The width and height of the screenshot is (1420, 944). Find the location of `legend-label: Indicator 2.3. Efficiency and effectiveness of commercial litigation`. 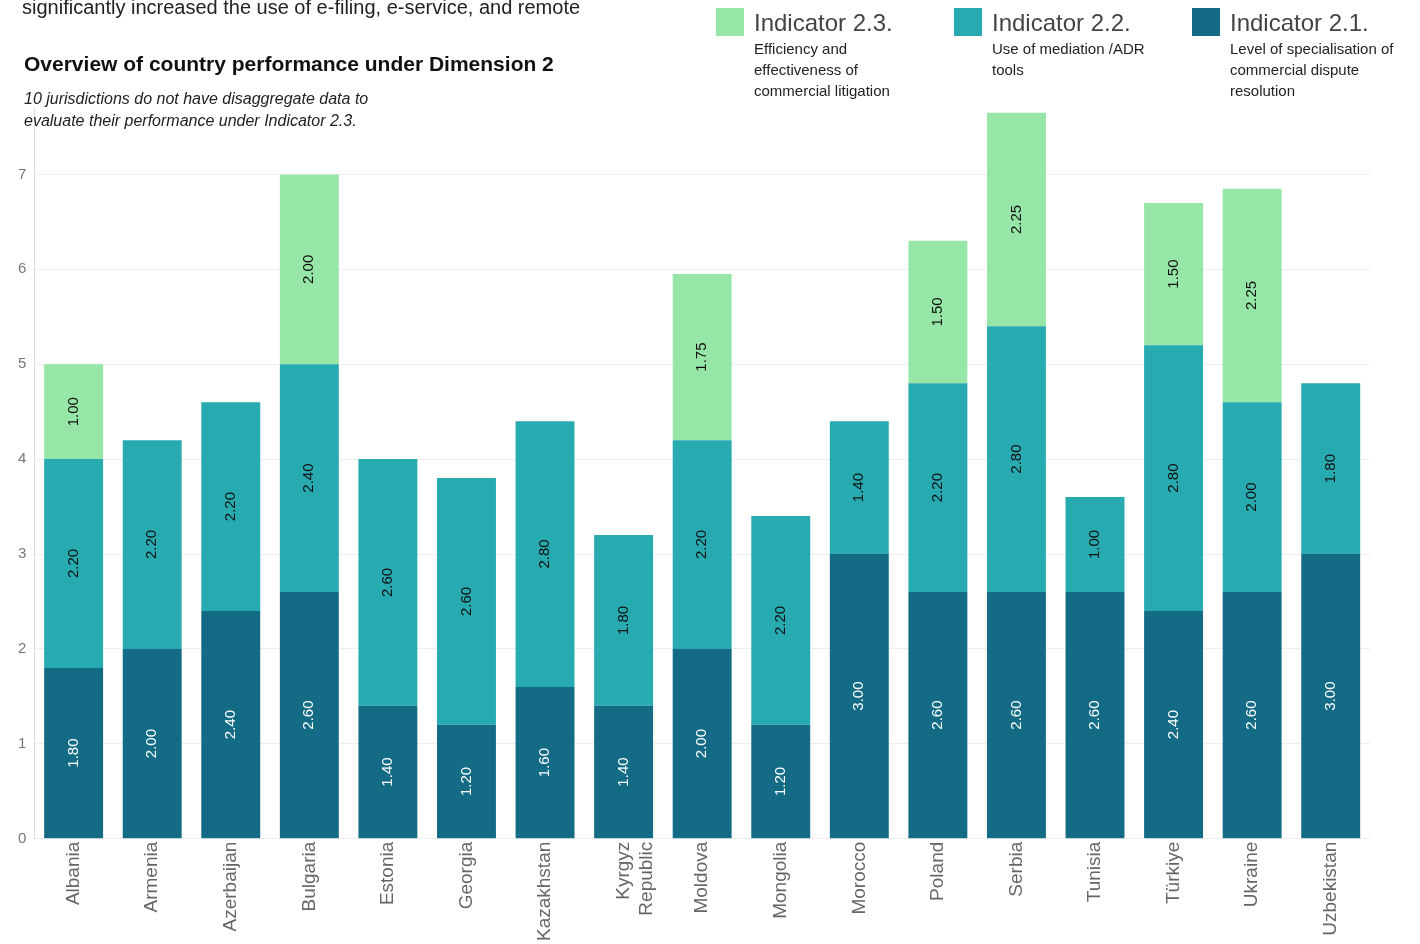

legend-label: Indicator 2.3. Efficiency and effectiveness of commercial litigation is located at coordinates (824, 54).